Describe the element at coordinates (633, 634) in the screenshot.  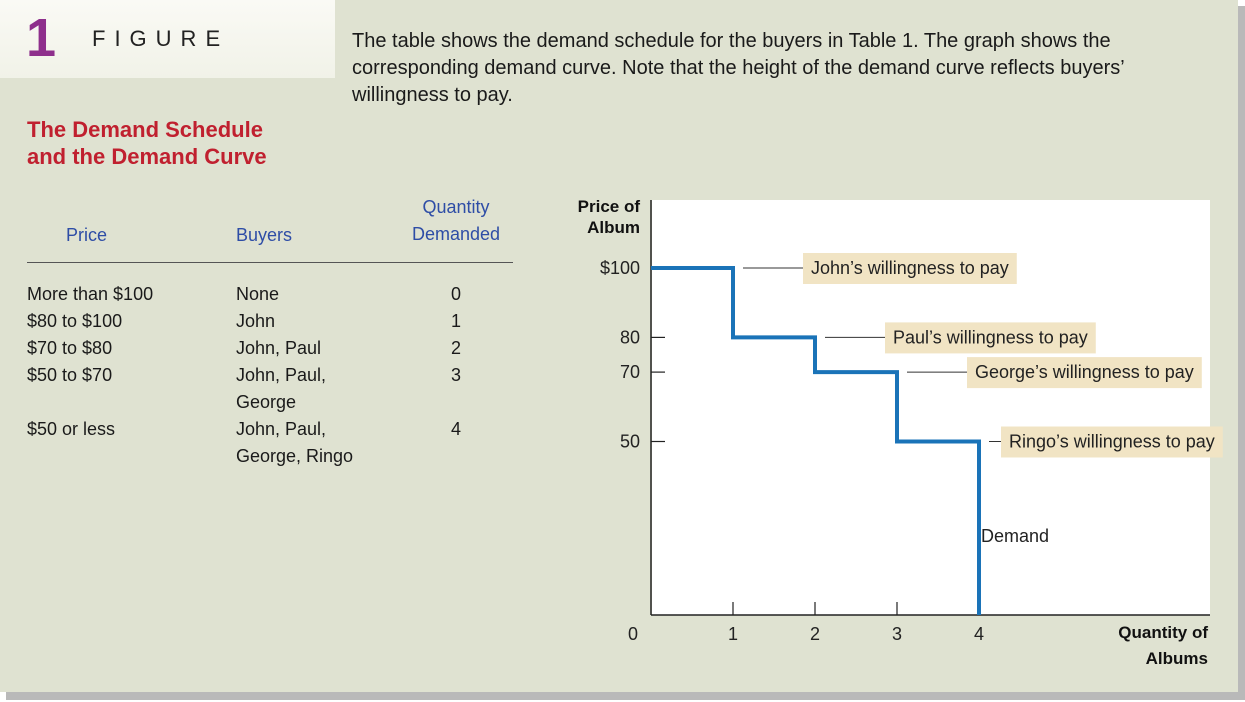
I see `x-tick-label: 0` at that location.